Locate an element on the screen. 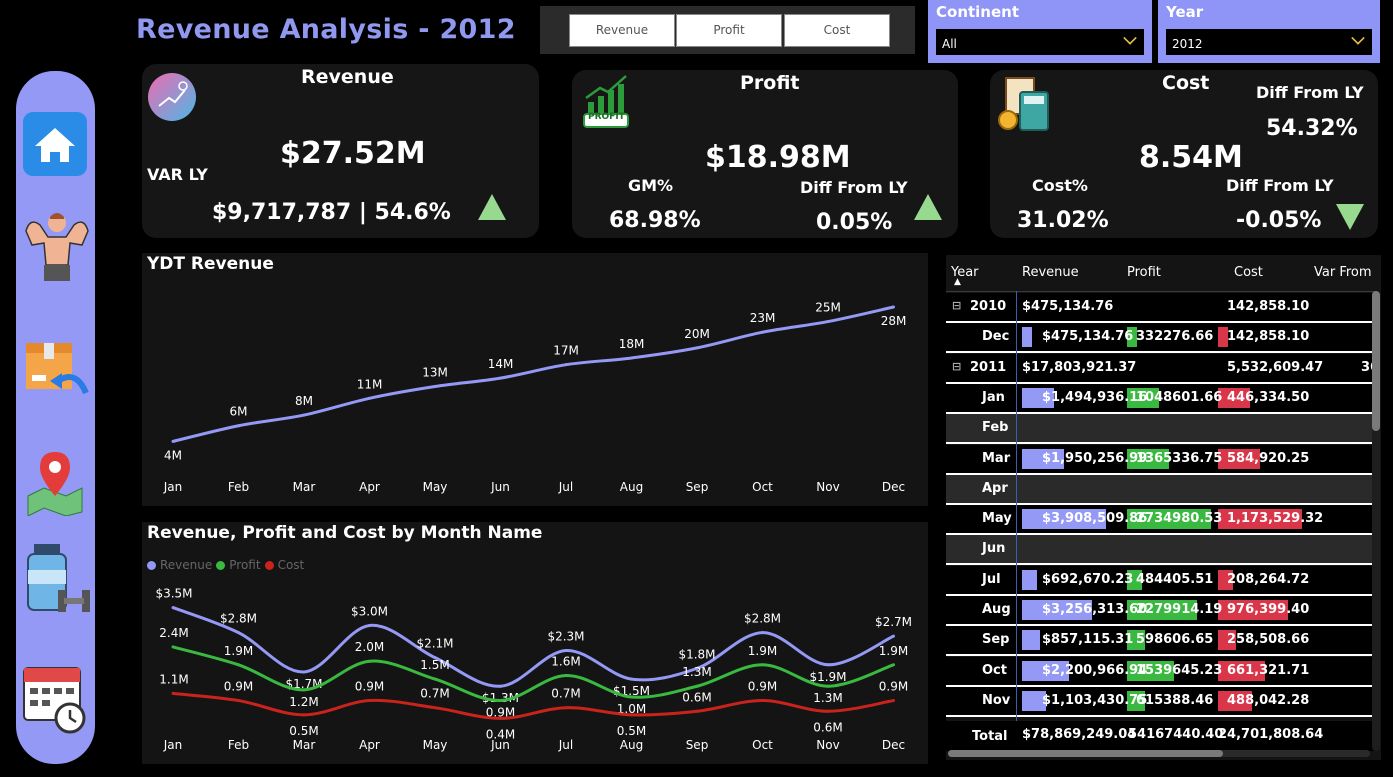  profit-button: Profit is located at coordinates (729, 30).